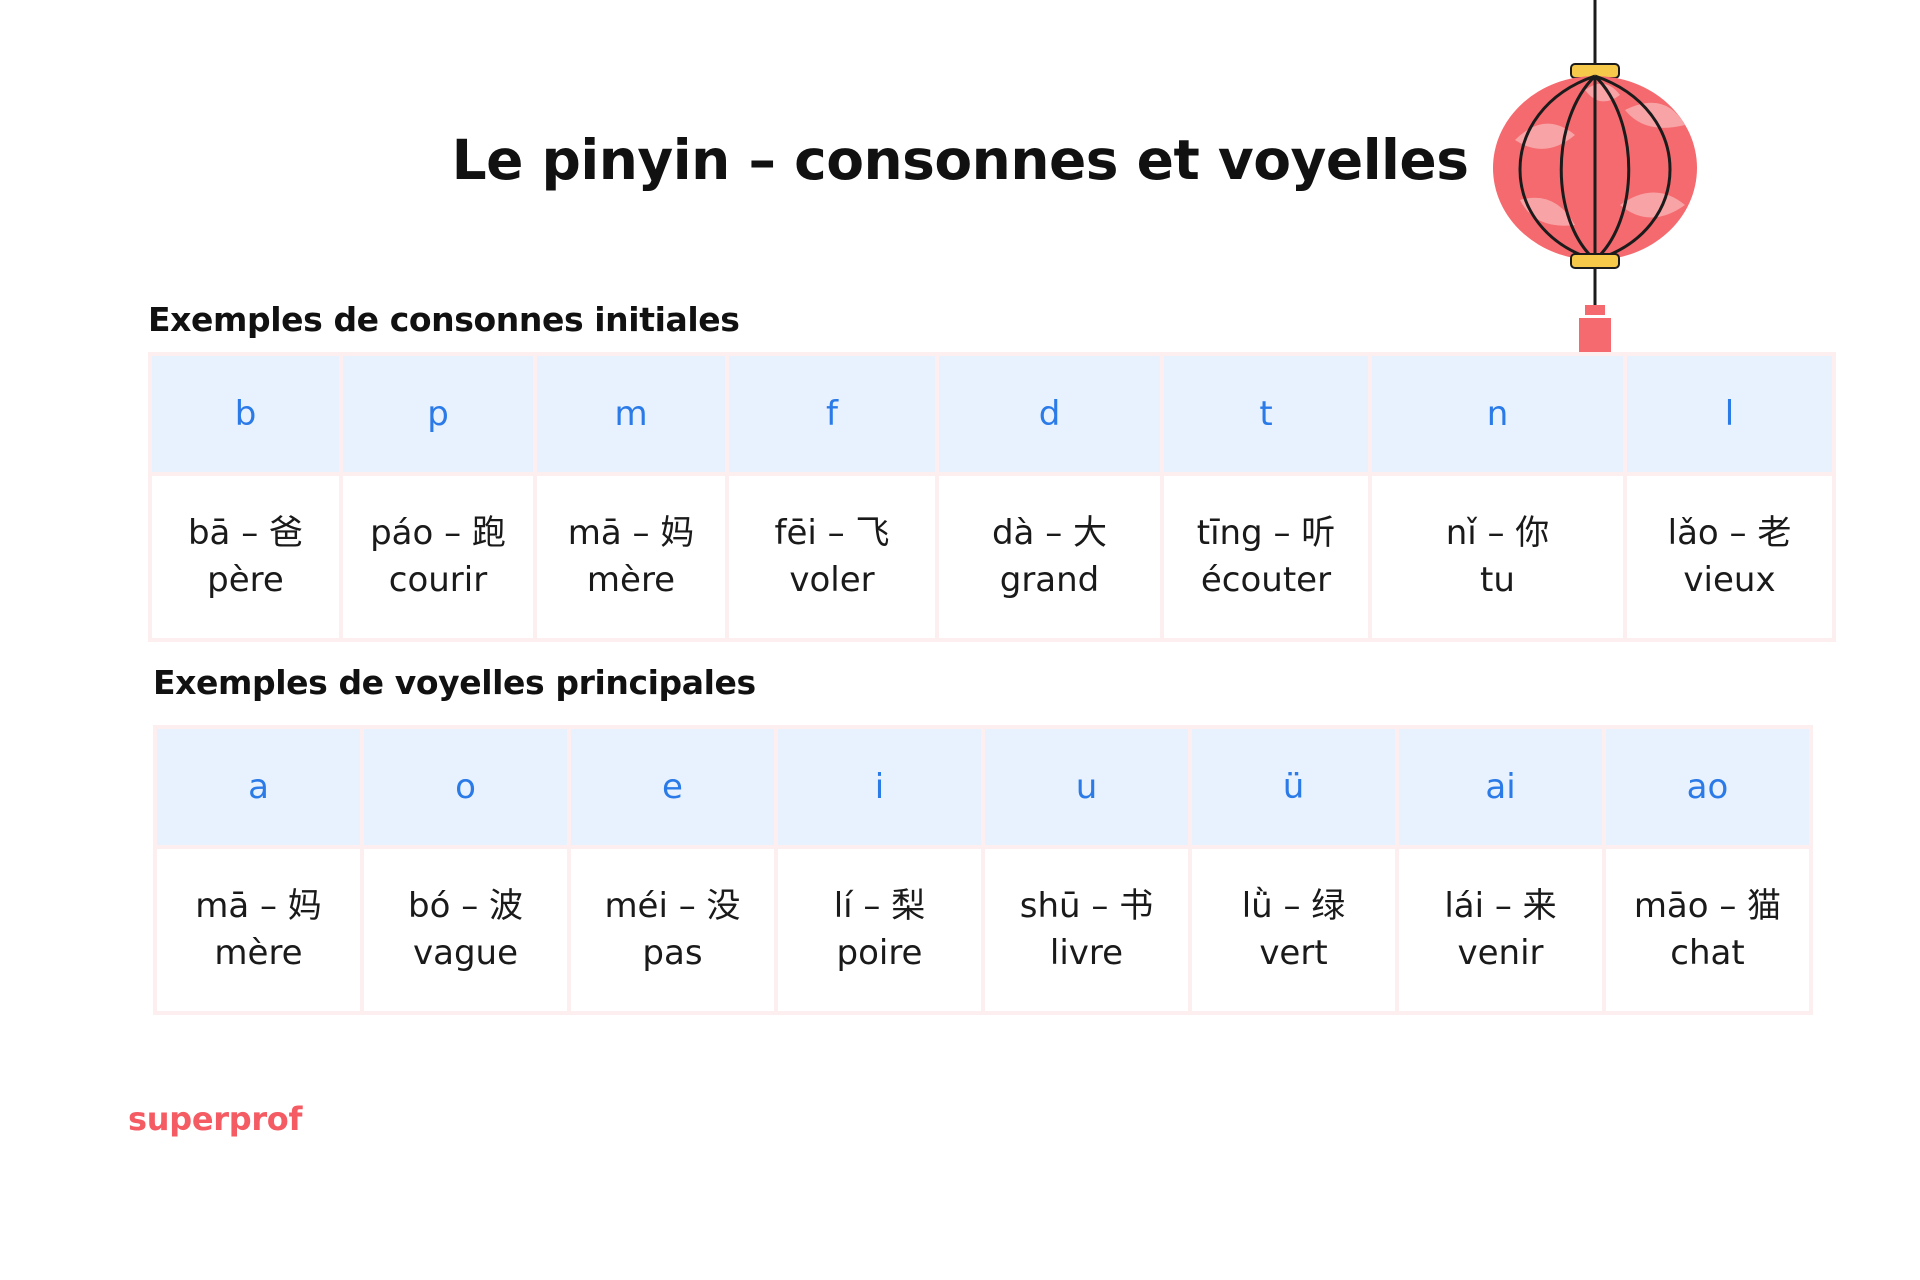  Describe the element at coordinates (1497, 533) in the screenshot. I see `example-word: nǐ – 你` at that location.